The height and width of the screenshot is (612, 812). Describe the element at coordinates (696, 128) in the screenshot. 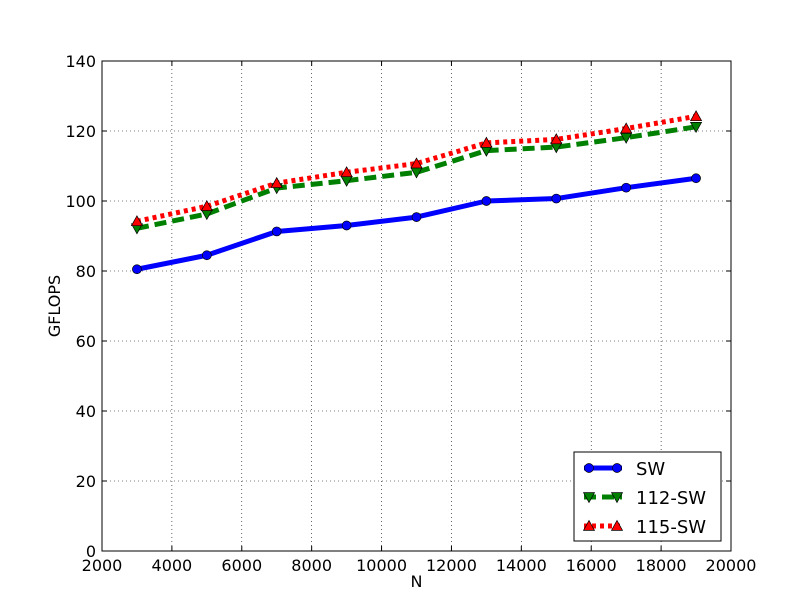

I see `data-point-112-sw` at that location.